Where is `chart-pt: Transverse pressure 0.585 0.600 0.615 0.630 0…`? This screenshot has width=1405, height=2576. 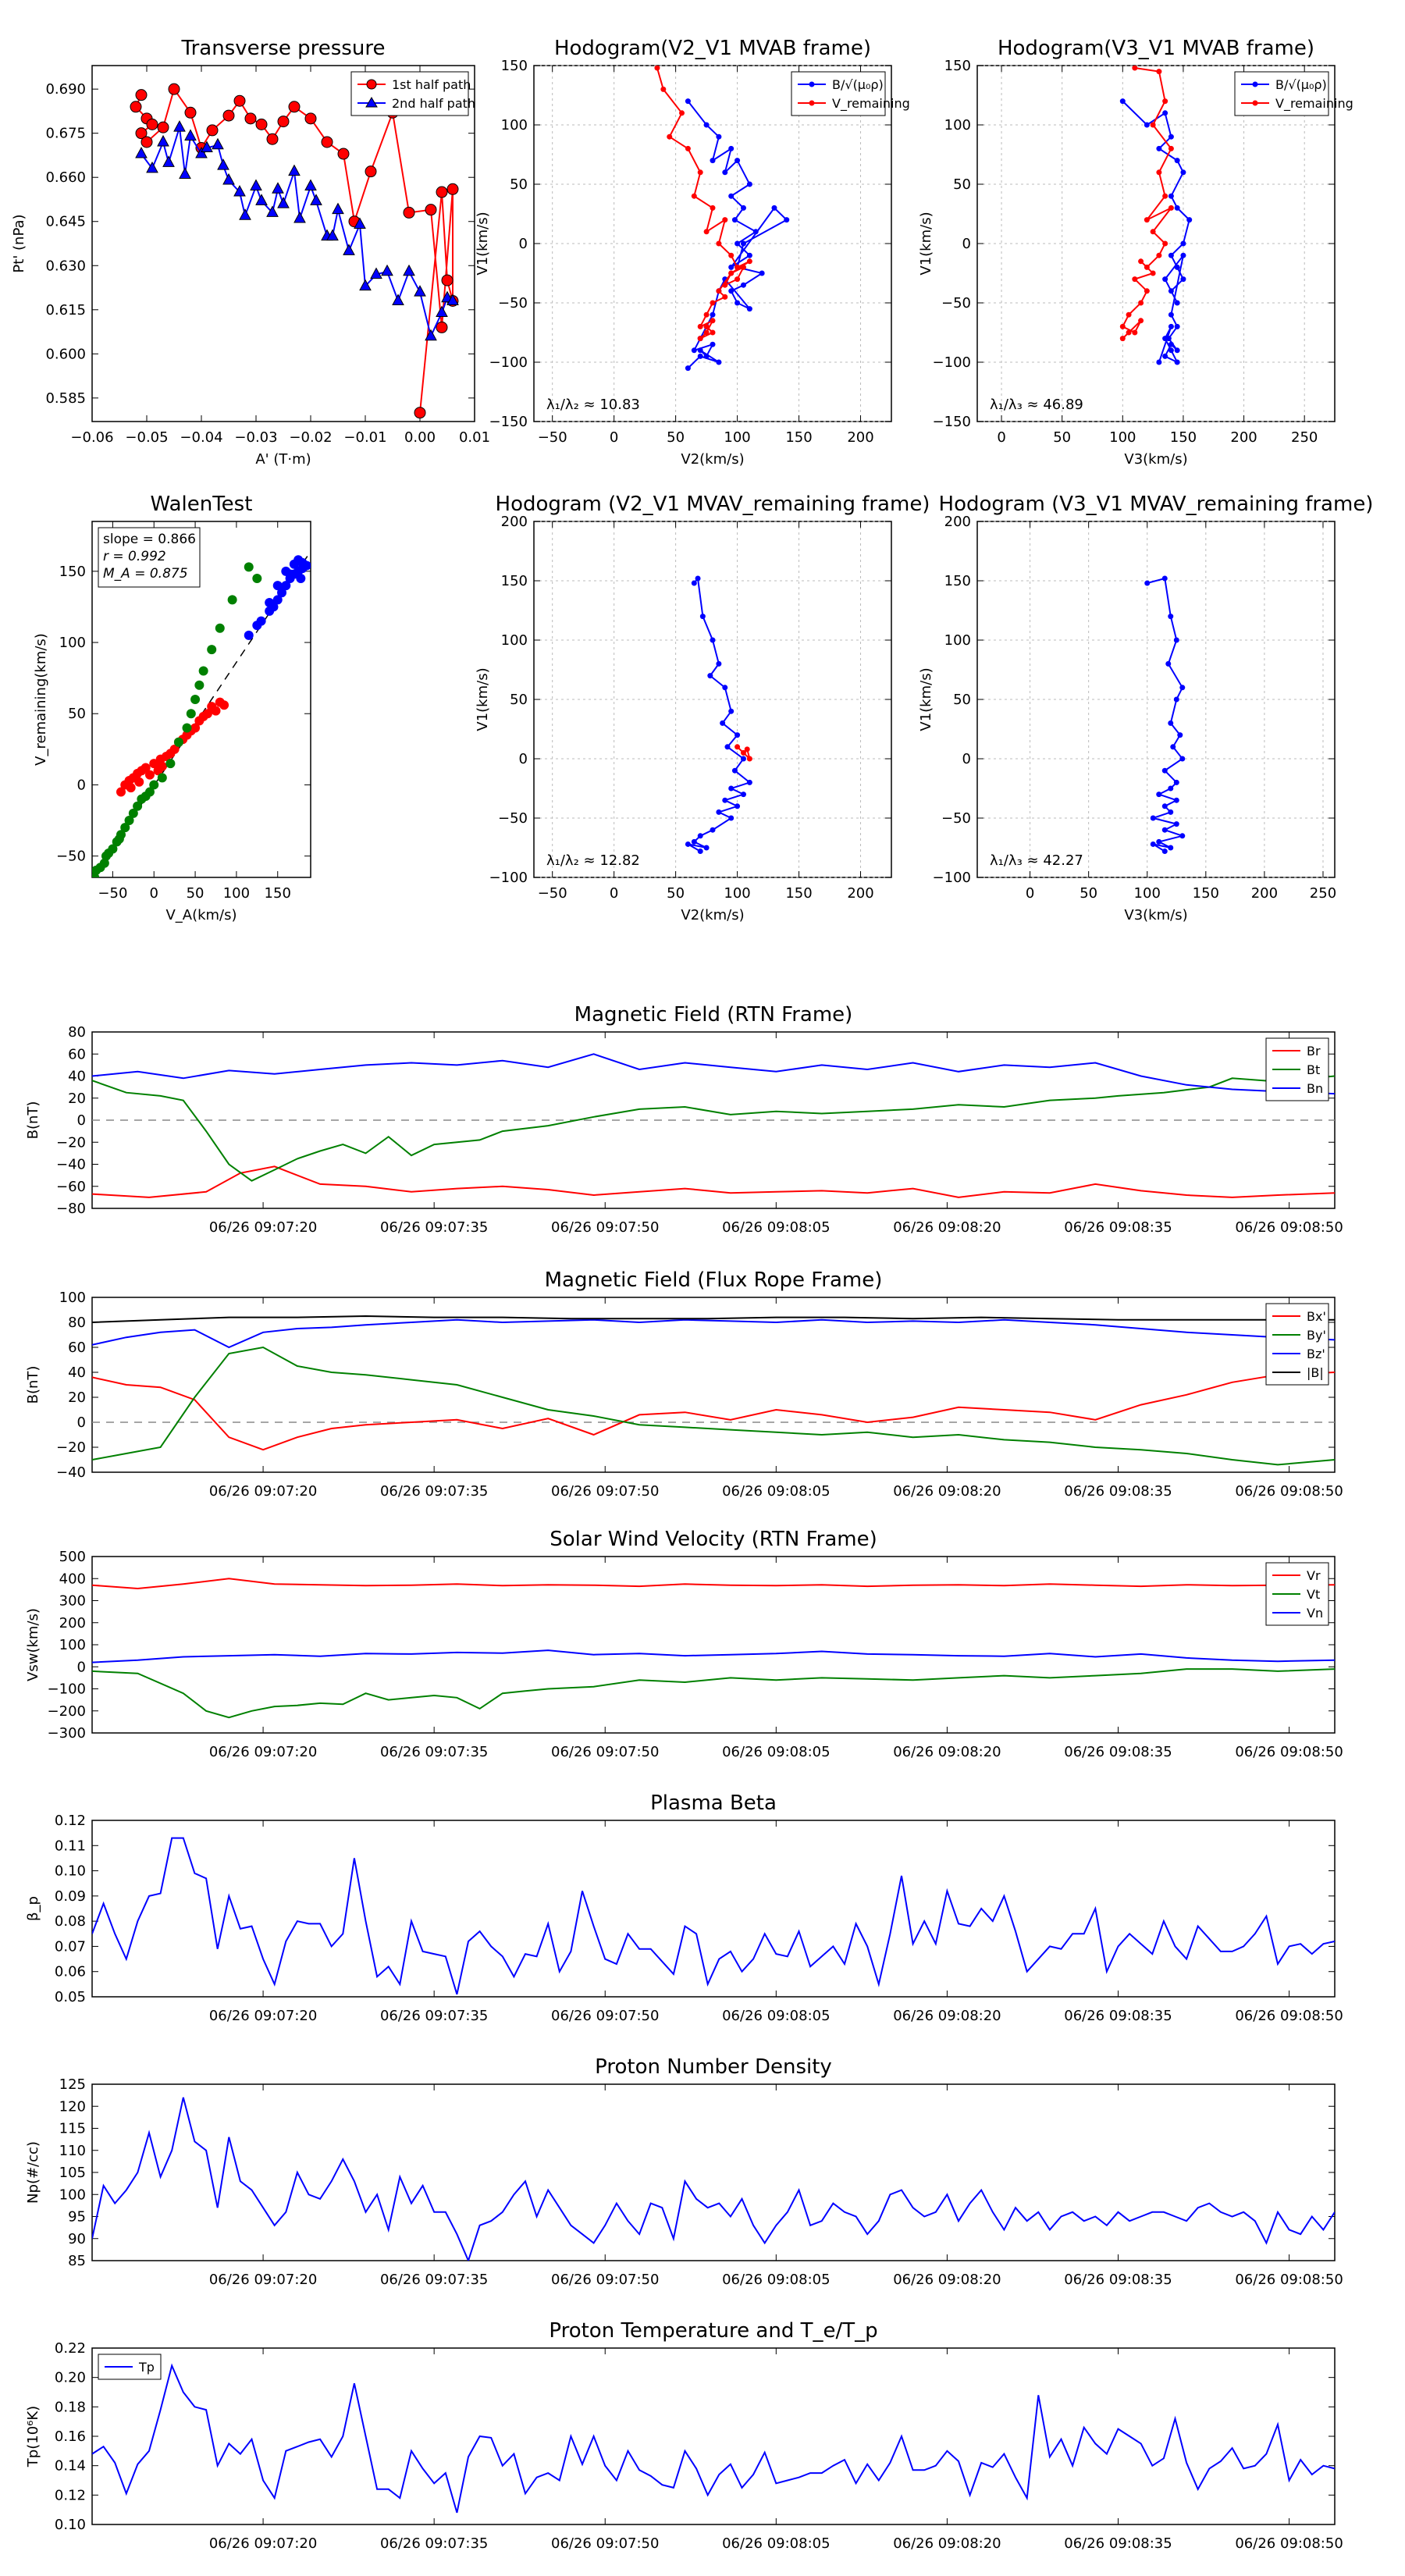 chart-pt: Transverse pressure 0.585 0.600 0.615 0.630 0… is located at coordinates (251, 252).